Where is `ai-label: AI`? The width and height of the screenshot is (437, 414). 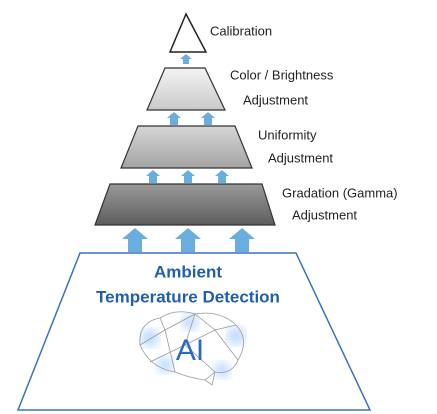 ai-label: AI is located at coordinates (190, 350).